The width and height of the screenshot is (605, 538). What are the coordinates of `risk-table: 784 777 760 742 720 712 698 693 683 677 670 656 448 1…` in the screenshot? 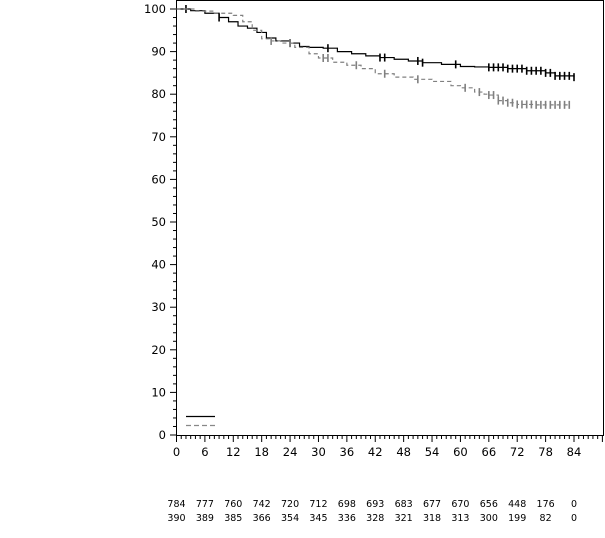 It's located at (372, 511).